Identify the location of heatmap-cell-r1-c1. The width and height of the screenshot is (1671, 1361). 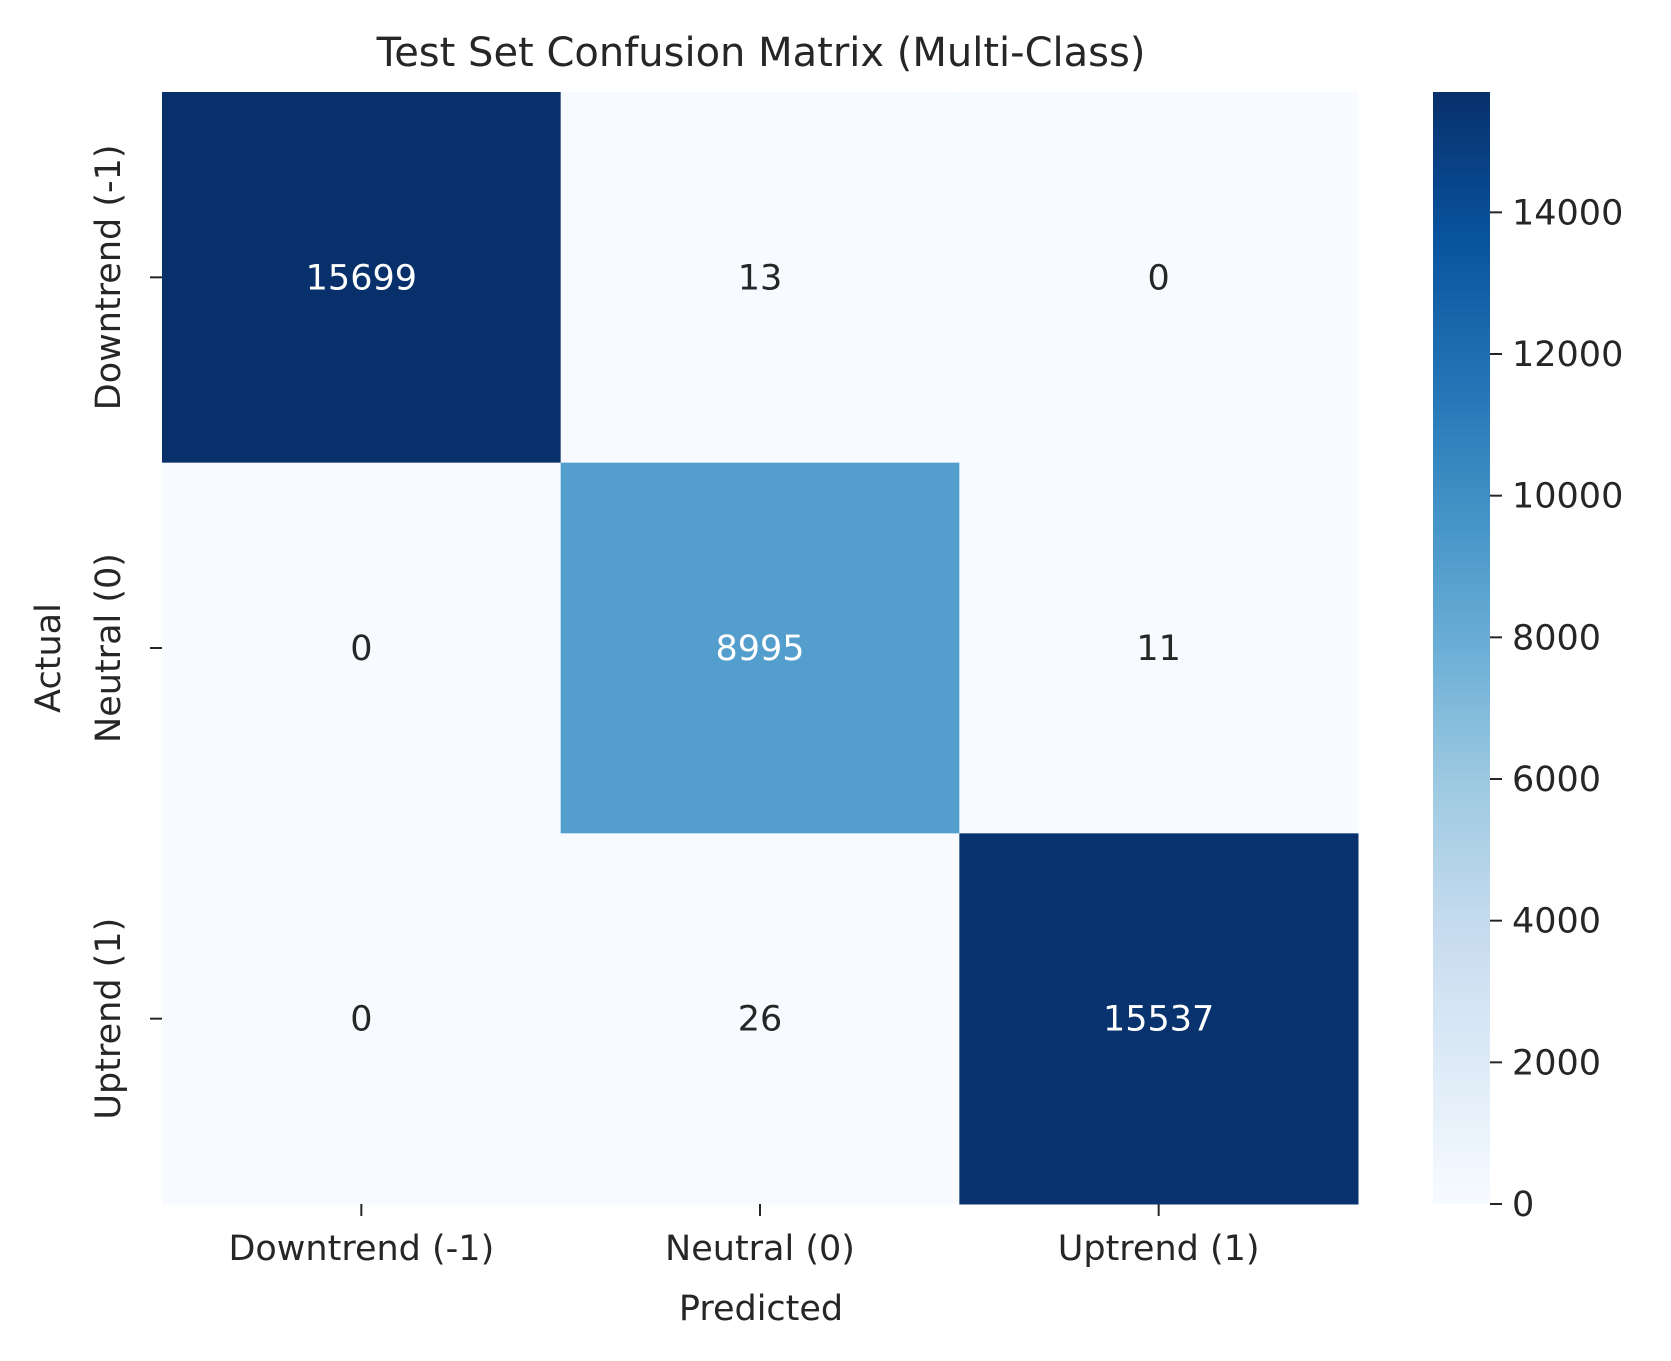
(760, 648).